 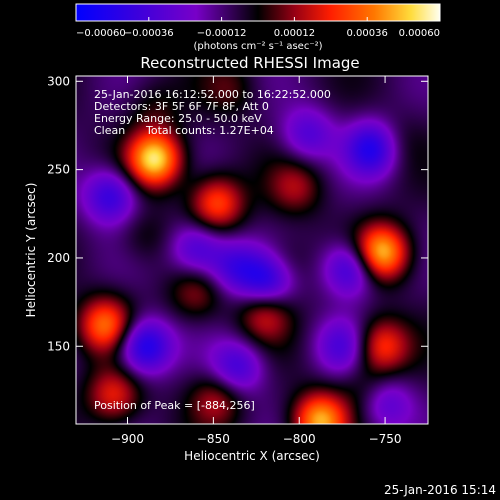 I want to click on x-tick-label: −750, so click(x=385, y=439).